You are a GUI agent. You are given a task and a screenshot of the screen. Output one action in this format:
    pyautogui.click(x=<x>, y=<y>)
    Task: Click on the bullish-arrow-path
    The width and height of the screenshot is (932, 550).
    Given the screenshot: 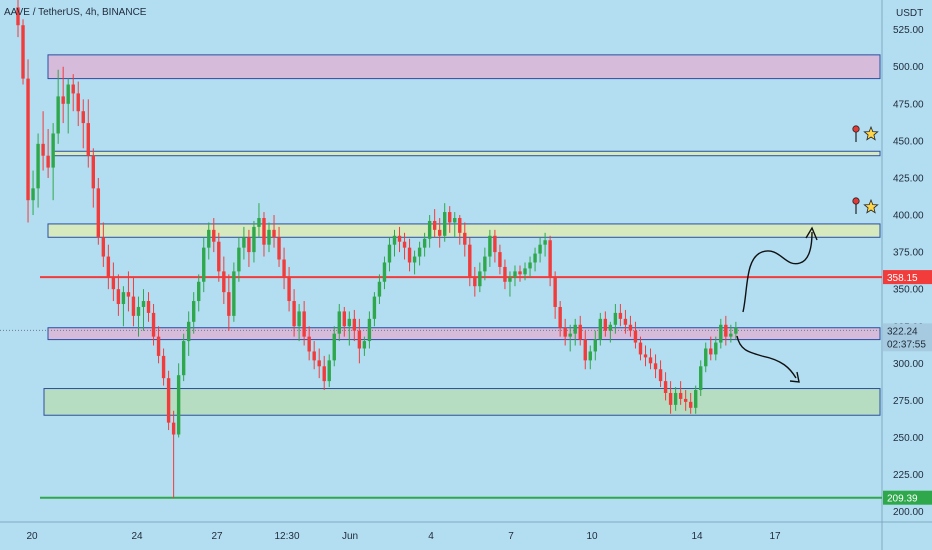 What is the action you would take?
    pyautogui.click(x=777, y=272)
    